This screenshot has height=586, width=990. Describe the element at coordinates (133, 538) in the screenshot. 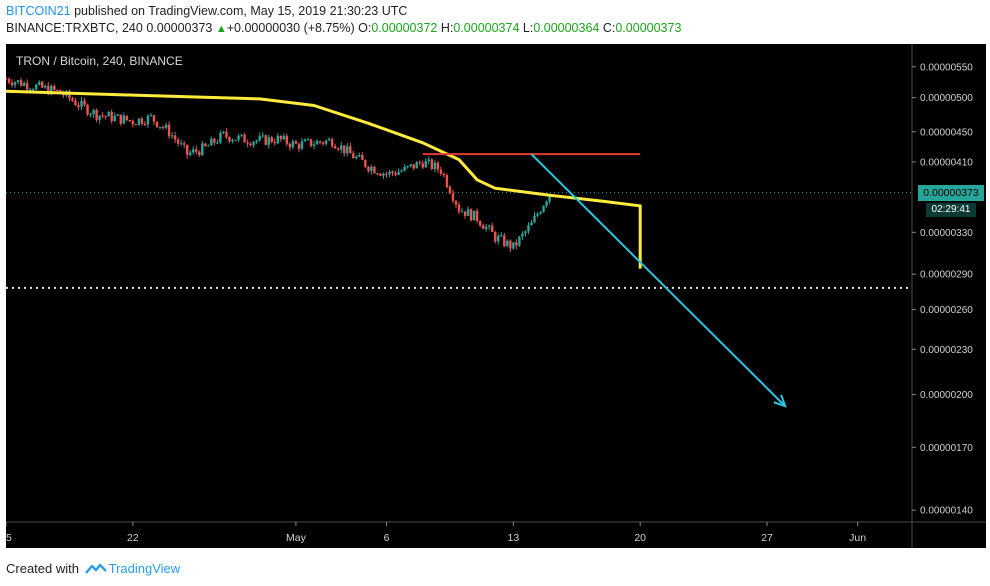

I see `x-tick-label: 22` at that location.